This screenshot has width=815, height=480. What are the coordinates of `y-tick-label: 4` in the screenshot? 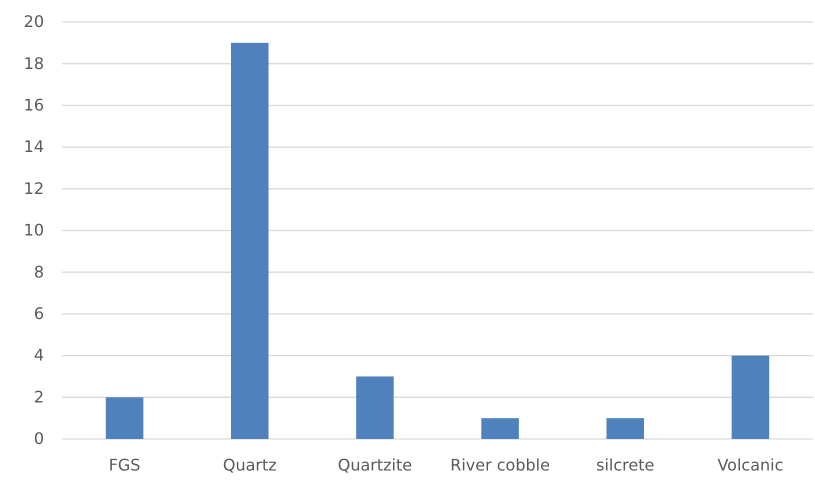 It's located at (39, 355).